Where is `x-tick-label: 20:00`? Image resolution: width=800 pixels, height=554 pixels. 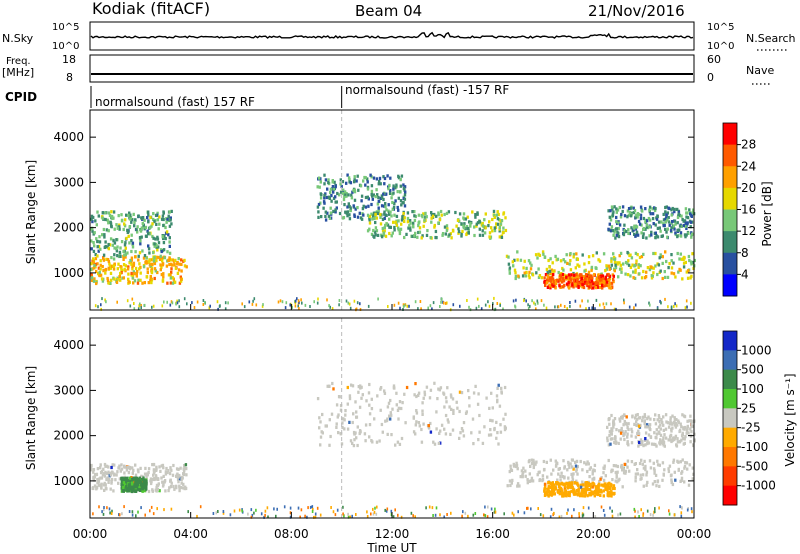
x-tick-label: 20:00 is located at coordinates (593, 534).